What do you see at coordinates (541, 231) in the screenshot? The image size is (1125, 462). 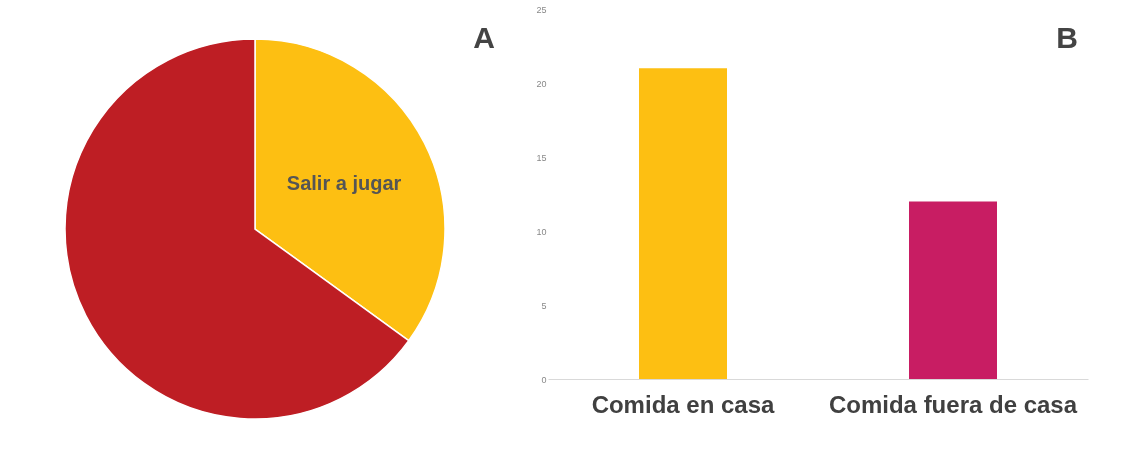 I see `y-tick-label: 10` at bounding box center [541, 231].